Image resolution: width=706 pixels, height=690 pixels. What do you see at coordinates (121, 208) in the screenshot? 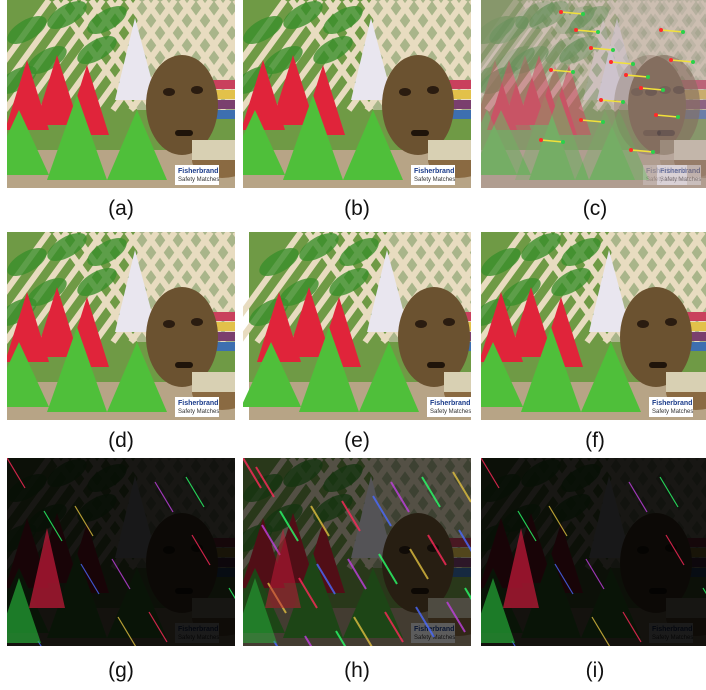
I see `panel-a-label: (a)` at bounding box center [121, 208].